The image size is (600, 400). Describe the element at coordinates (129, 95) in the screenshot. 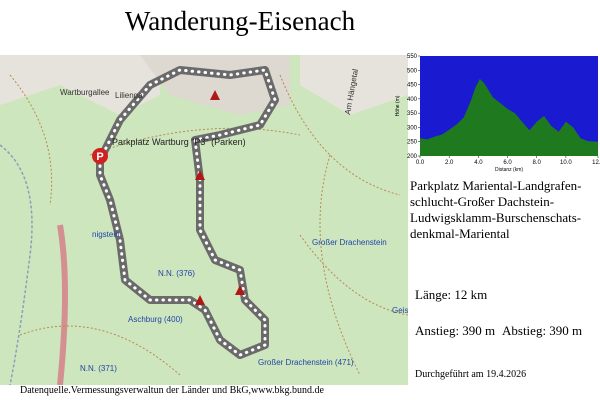

I see `map-label: Lilienga` at that location.